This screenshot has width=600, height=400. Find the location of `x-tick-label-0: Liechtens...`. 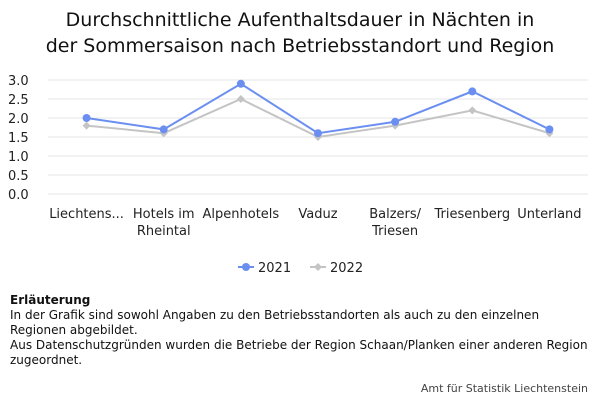

x-tick-label-0: Liechtens... is located at coordinates (86, 214).